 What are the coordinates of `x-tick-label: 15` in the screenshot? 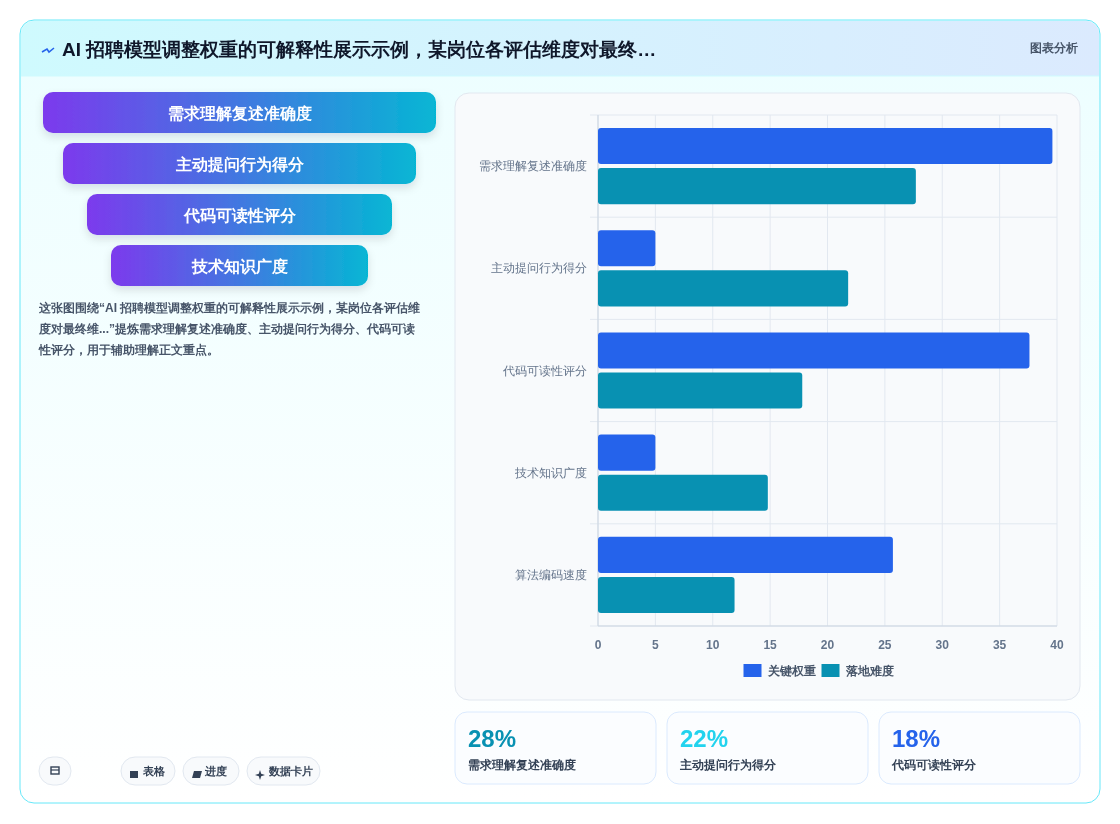 It's located at (770, 645).